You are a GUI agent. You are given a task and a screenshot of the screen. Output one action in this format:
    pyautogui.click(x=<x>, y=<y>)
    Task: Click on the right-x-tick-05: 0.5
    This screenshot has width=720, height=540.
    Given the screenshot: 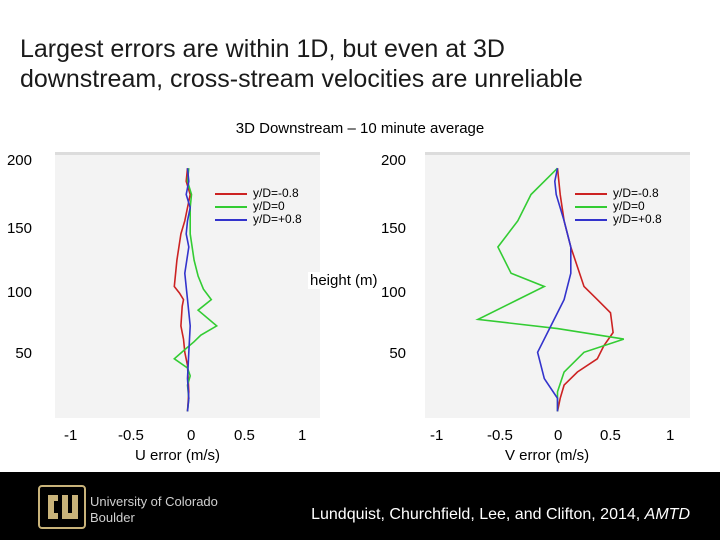 What is the action you would take?
    pyautogui.click(x=610, y=435)
    